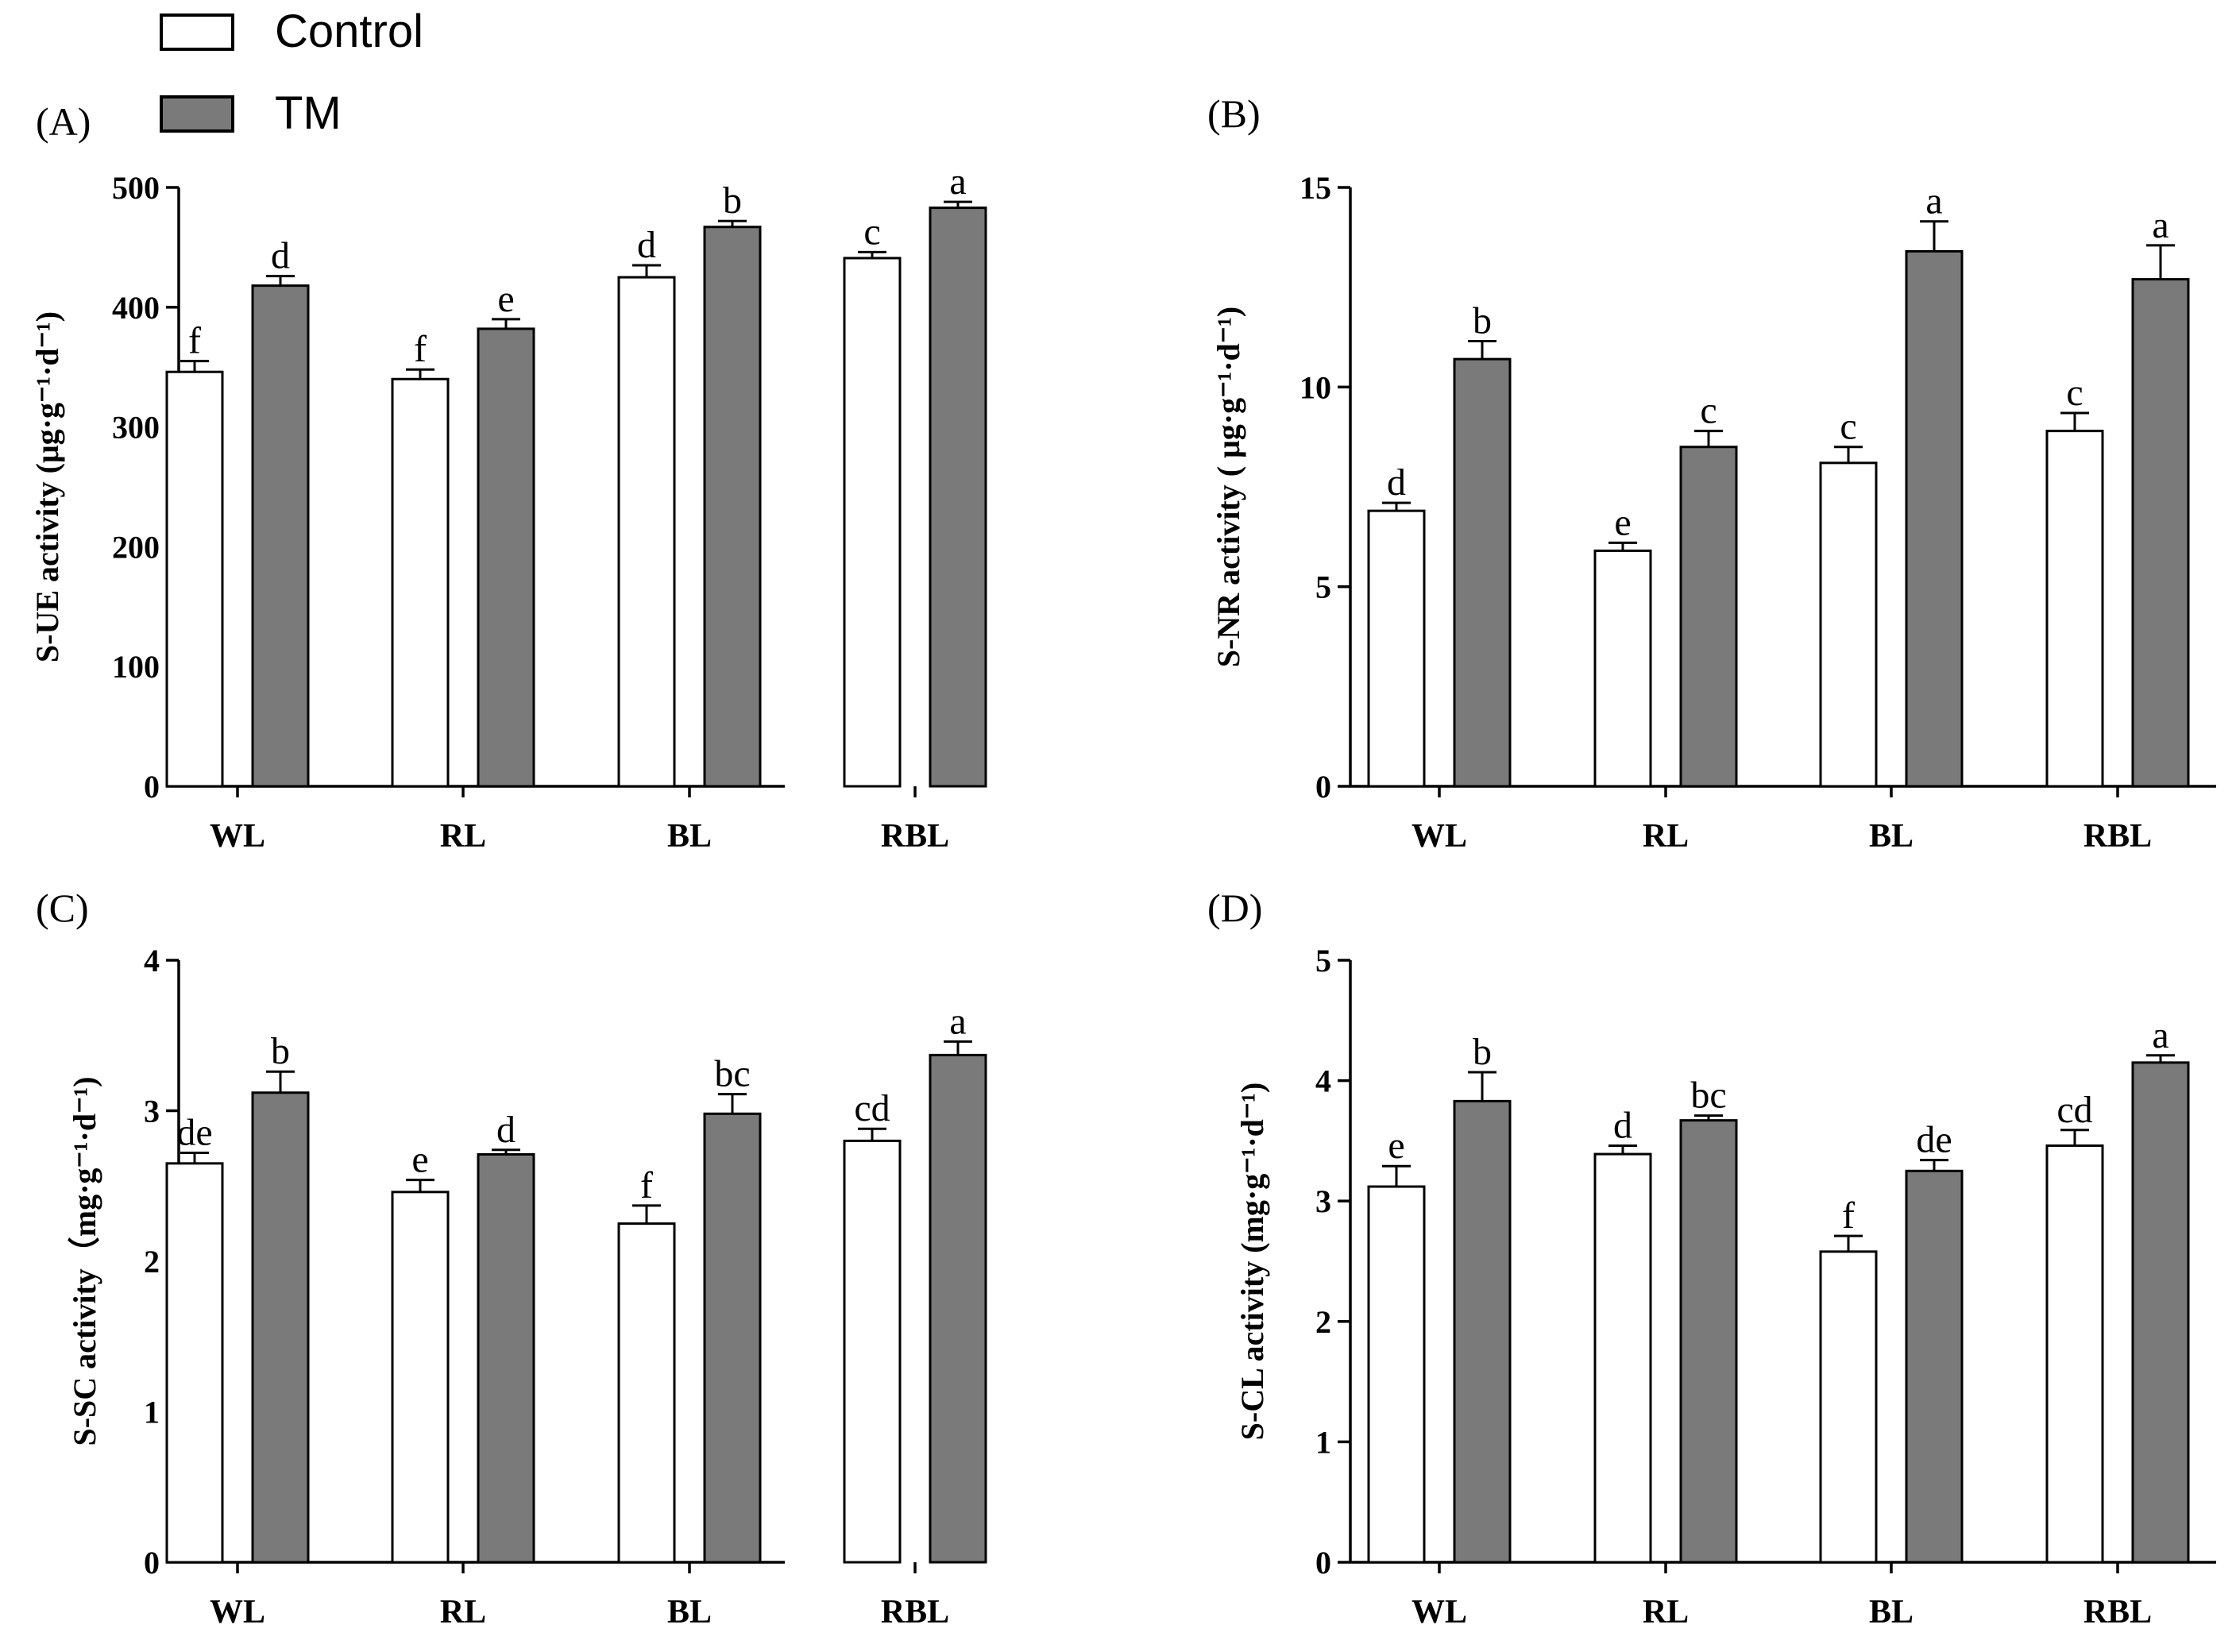 Image resolution: width=2236 pixels, height=1652 pixels. I want to click on y-tick-label: 10, so click(1315, 387).